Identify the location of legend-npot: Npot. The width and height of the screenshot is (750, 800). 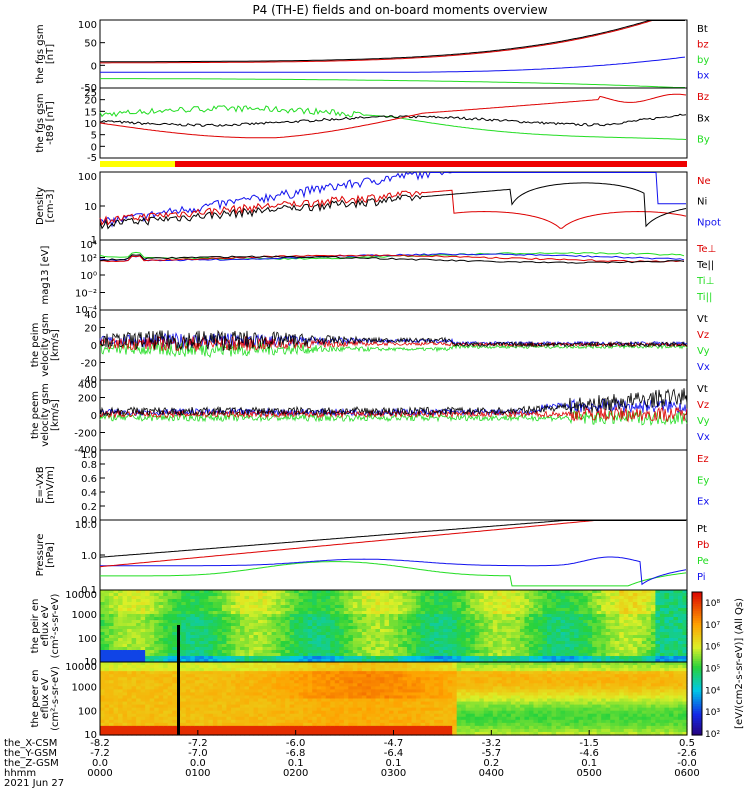
(709, 222).